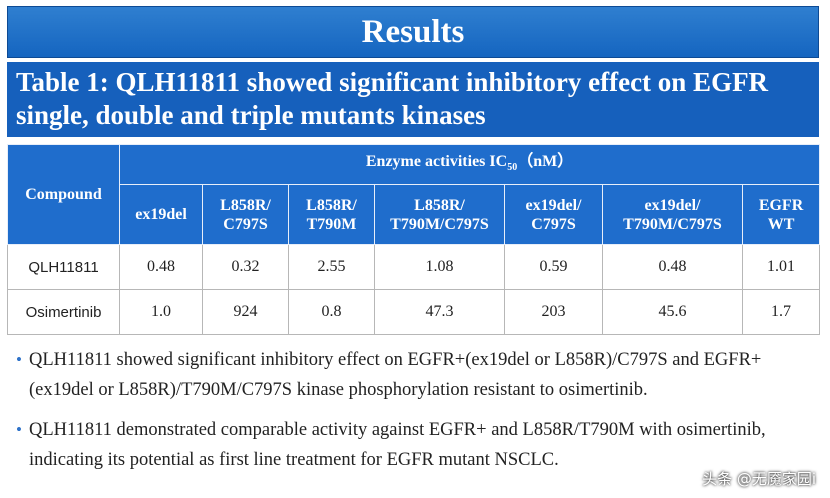 The height and width of the screenshot is (498, 830). What do you see at coordinates (512, 168) in the screenshot?
I see `ic50-header-subscript: 50` at bounding box center [512, 168].